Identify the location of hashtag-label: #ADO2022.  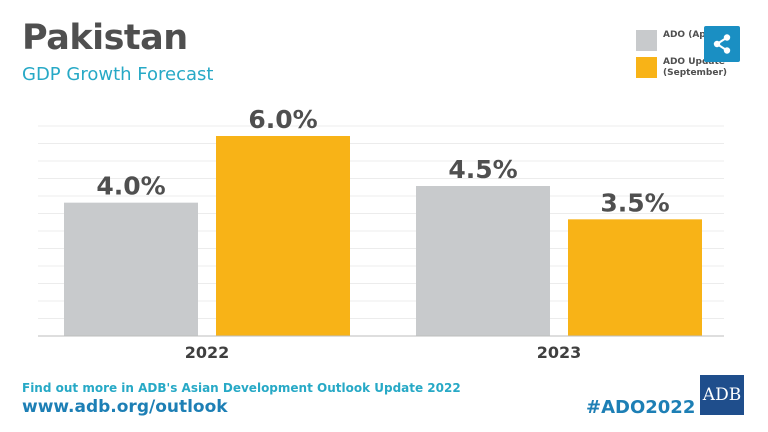
(641, 407).